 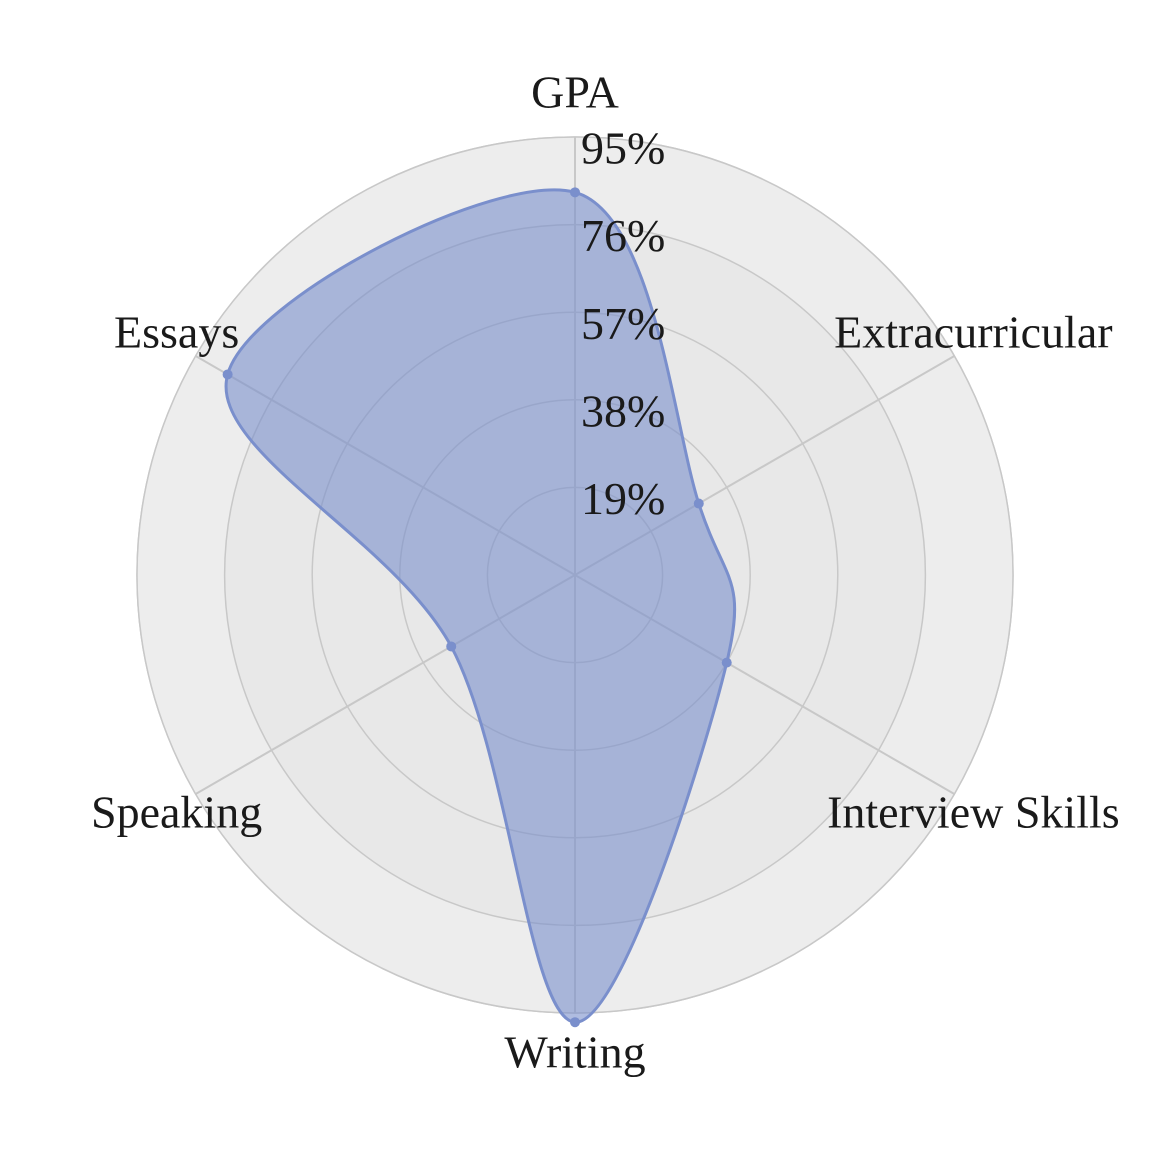 I want to click on data-point-essays, so click(x=227, y=374).